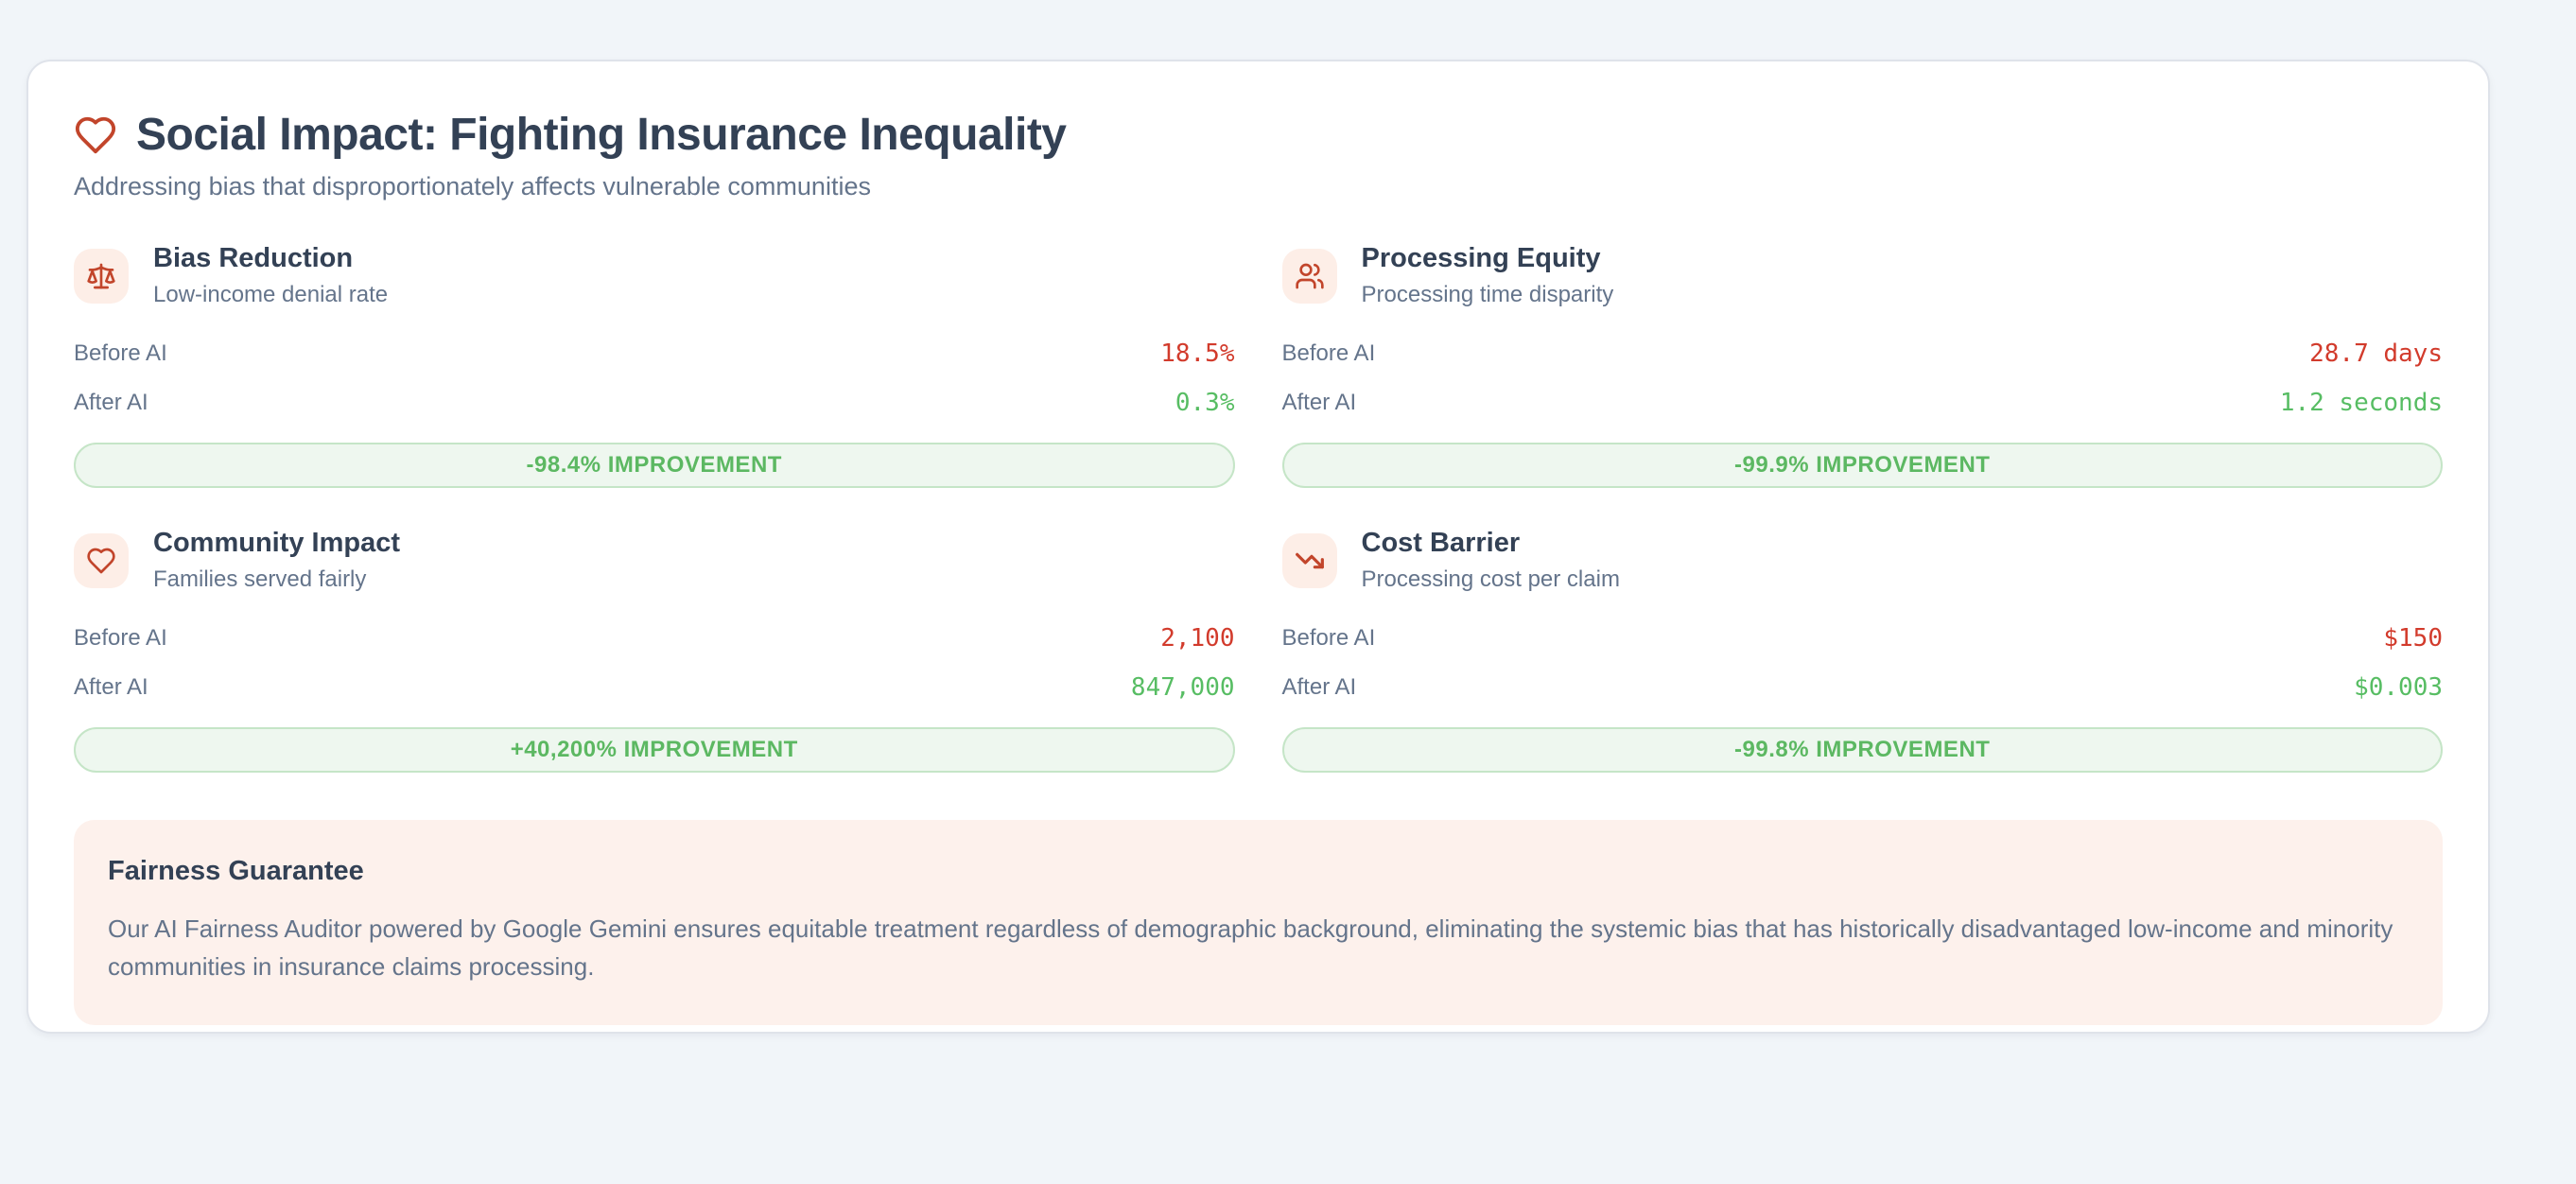 This screenshot has height=1184, width=2576. What do you see at coordinates (1862, 465) in the screenshot?
I see `improvement-badge: -99.9% IMPROVEMENT` at bounding box center [1862, 465].